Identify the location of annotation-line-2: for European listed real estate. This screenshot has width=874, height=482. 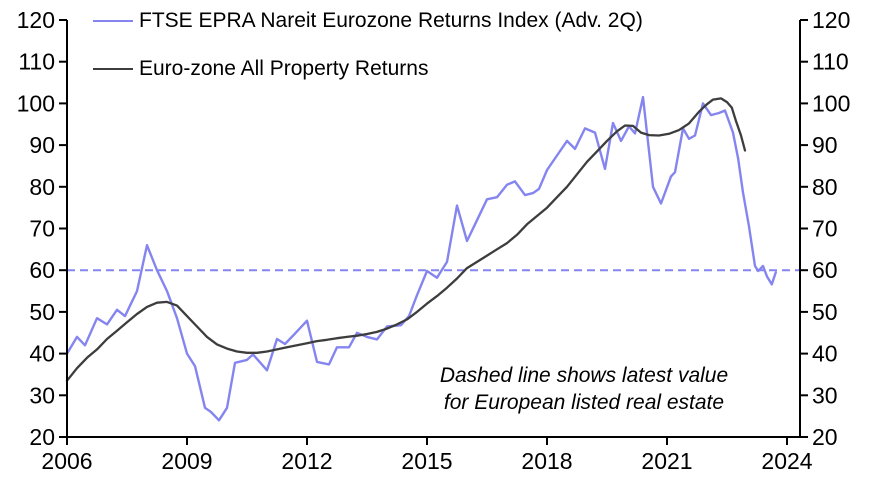
(584, 402).